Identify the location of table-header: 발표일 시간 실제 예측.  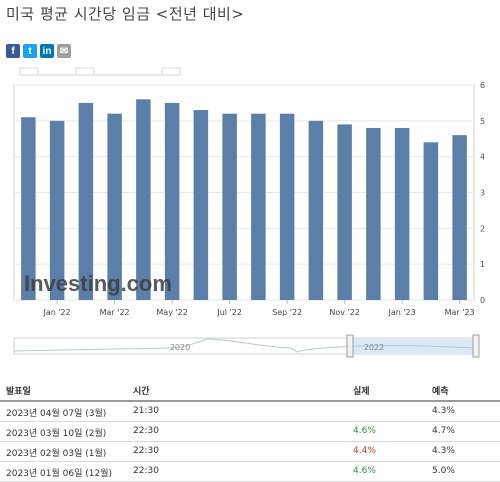
(250, 390).